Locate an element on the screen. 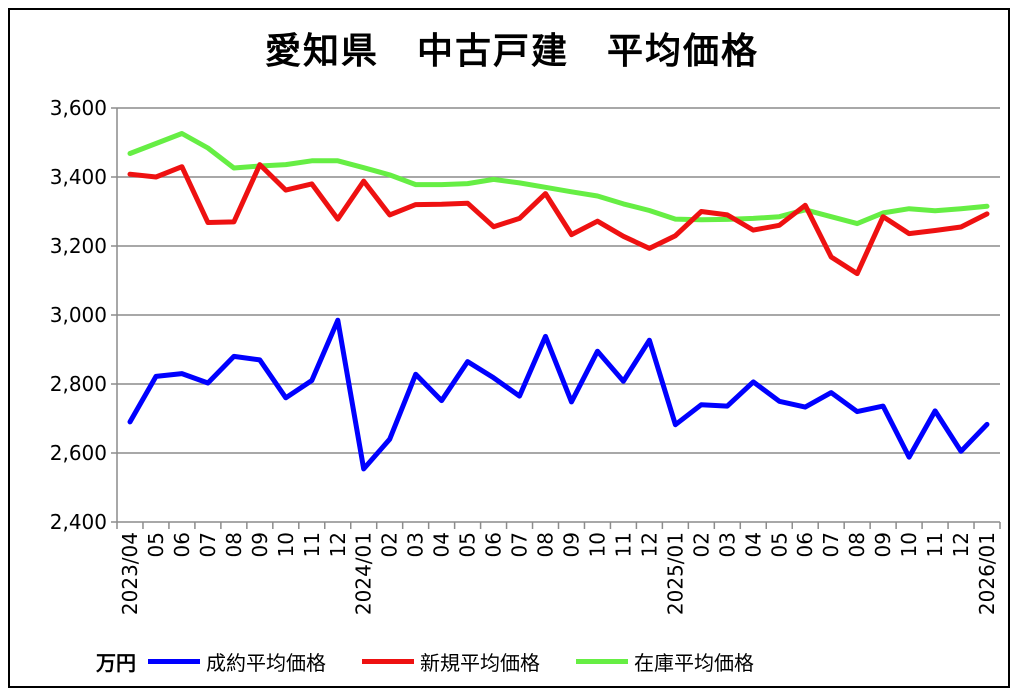  x-tick-label: 2023/04 is located at coordinates (130, 573).